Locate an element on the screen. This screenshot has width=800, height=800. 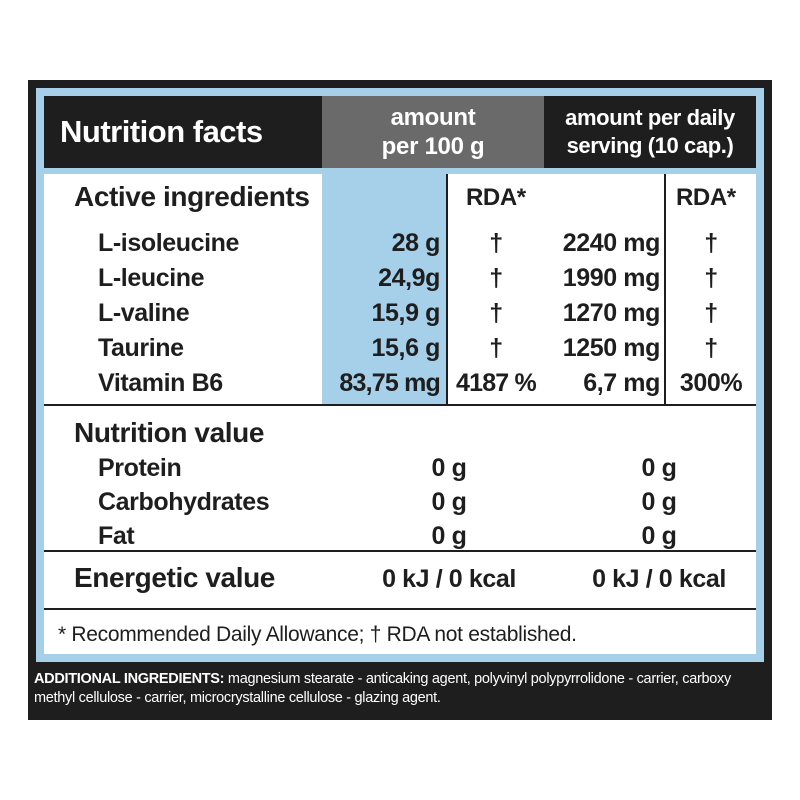
column-header-per-100g-line2: per 100 g is located at coordinates (433, 146).